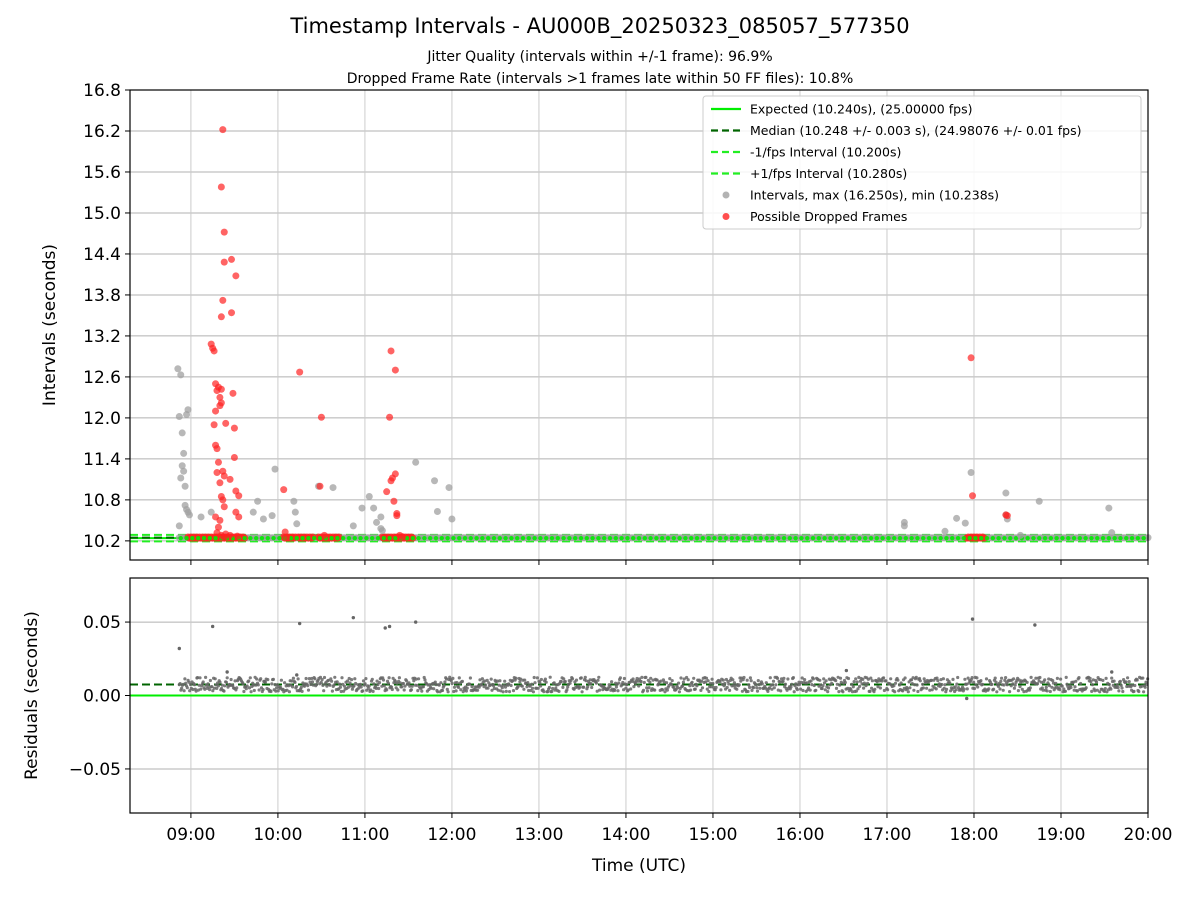 Image resolution: width=1200 pixels, height=900 pixels. I want to click on x-tick-label: 20:00, so click(1148, 835).